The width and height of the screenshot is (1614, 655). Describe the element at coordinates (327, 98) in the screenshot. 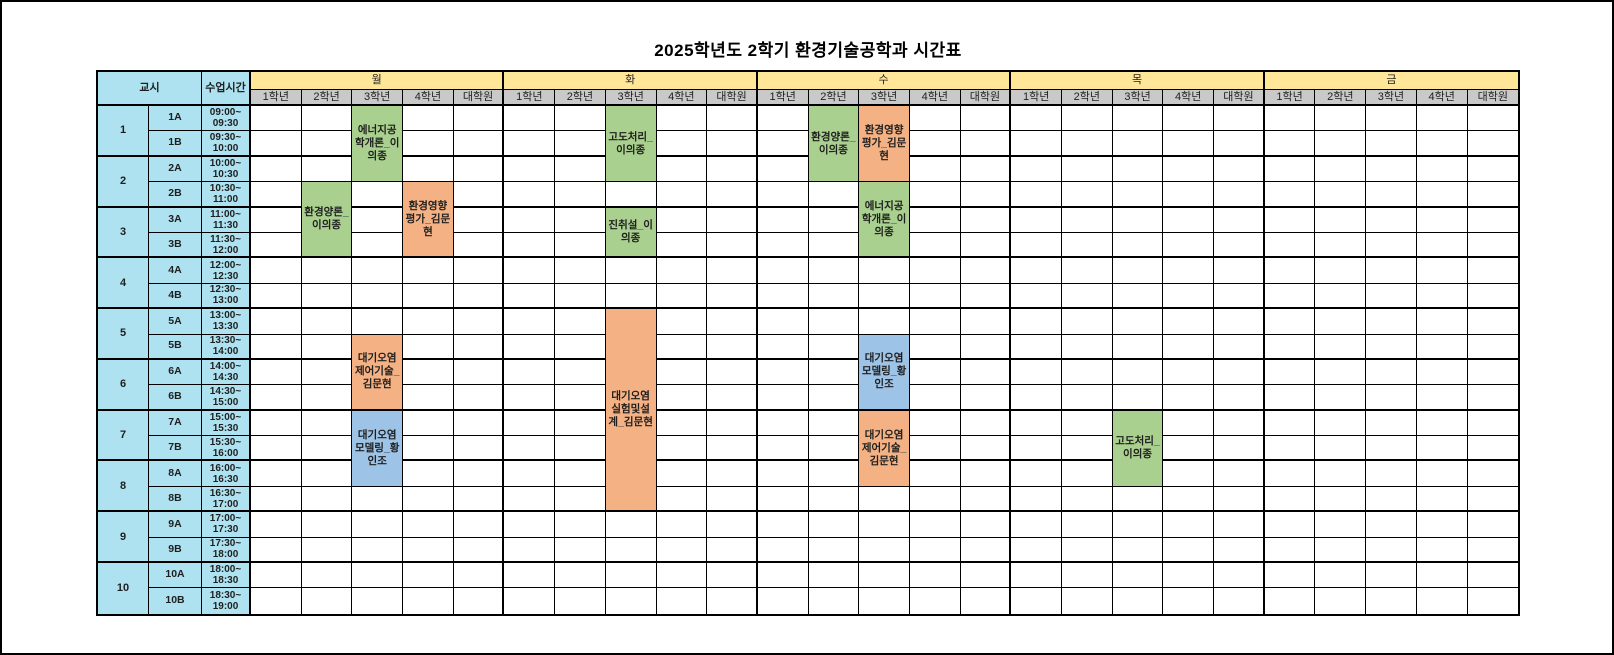

I see `year-header-cell: 2학년` at that location.